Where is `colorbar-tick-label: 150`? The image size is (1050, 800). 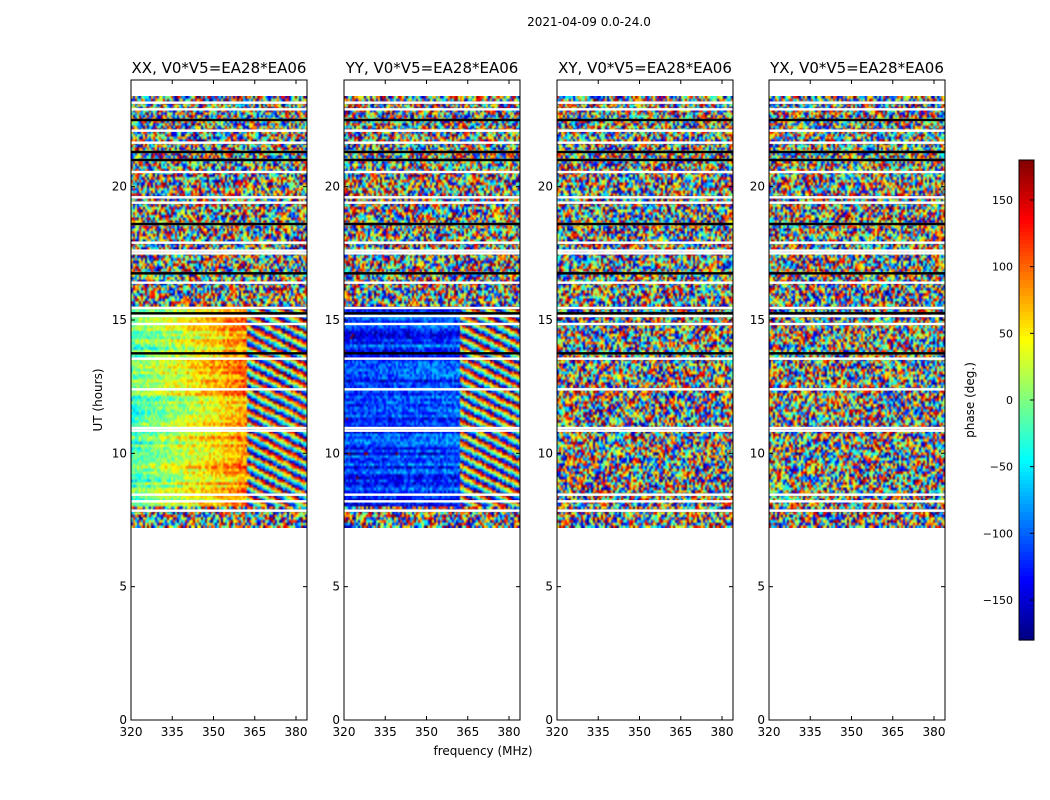
colorbar-tick-label: 150 is located at coordinates (1002, 200).